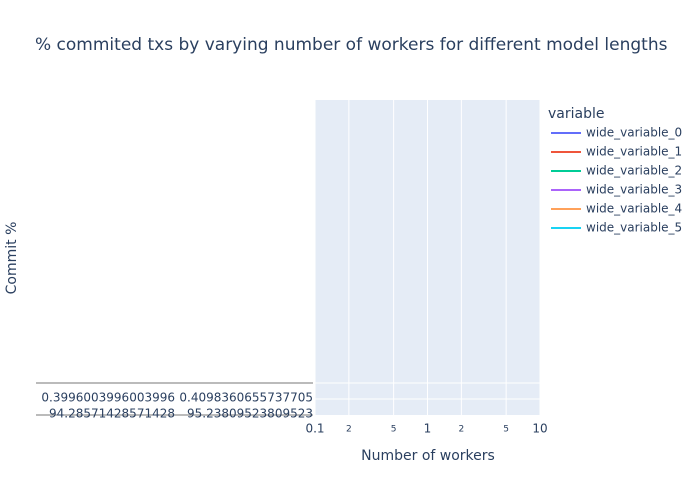  Describe the element at coordinates (314, 429) in the screenshot. I see `x-tick-label: 0.1` at that location.